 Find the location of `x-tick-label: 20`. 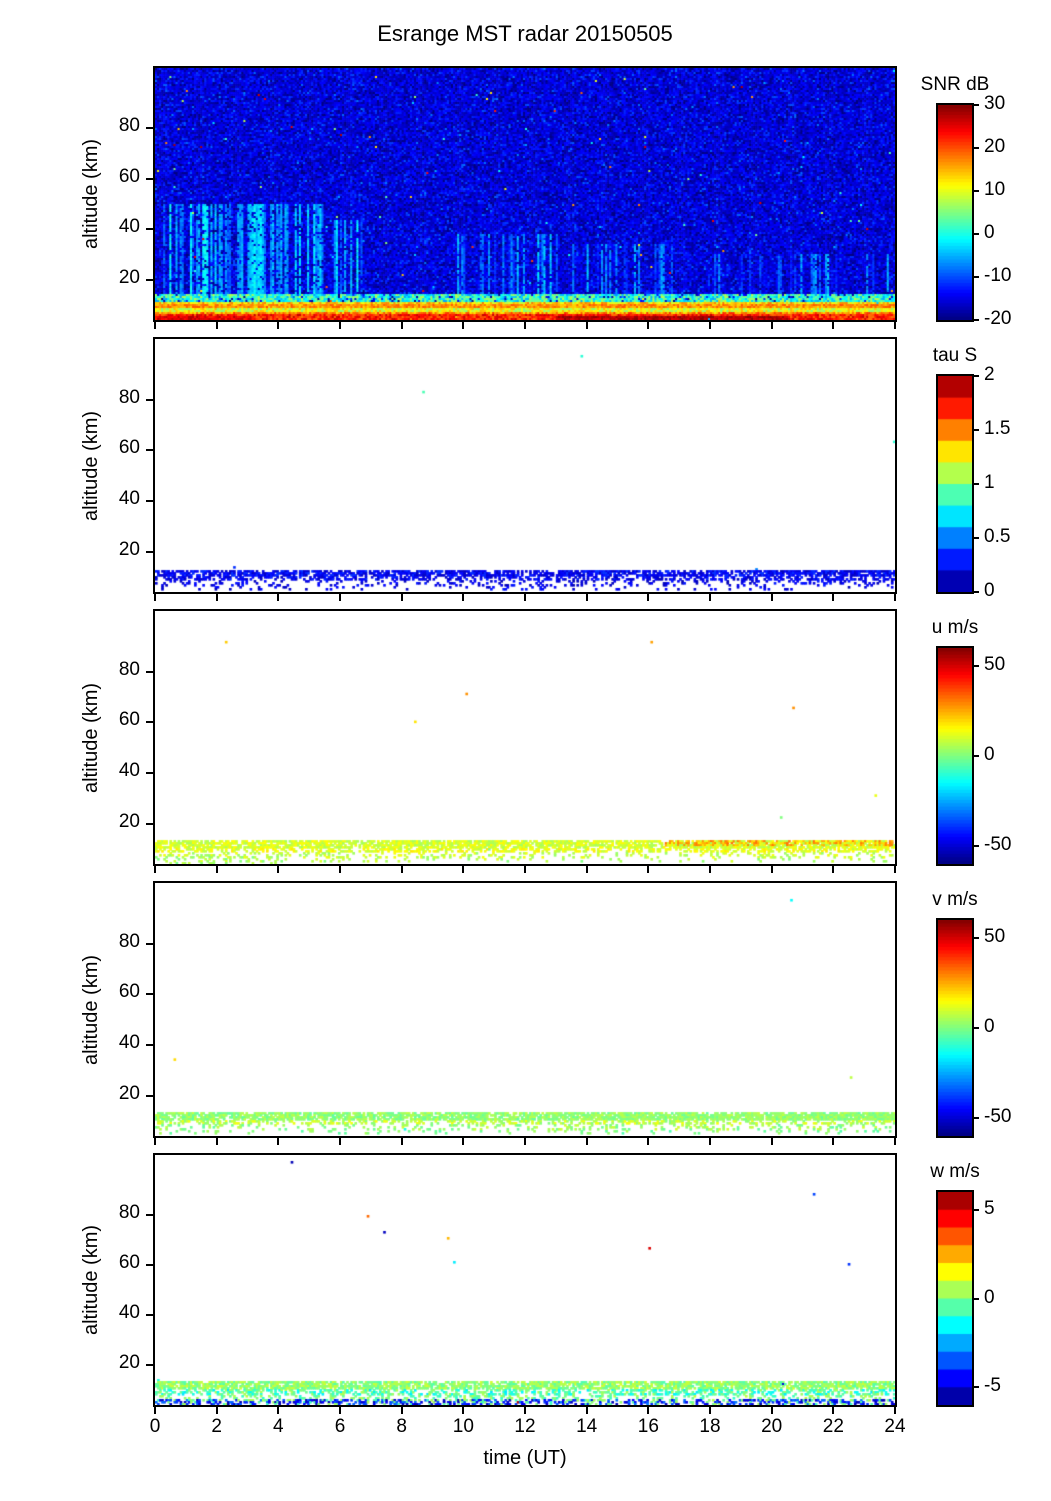

x-tick-label: 20 is located at coordinates (772, 1426).